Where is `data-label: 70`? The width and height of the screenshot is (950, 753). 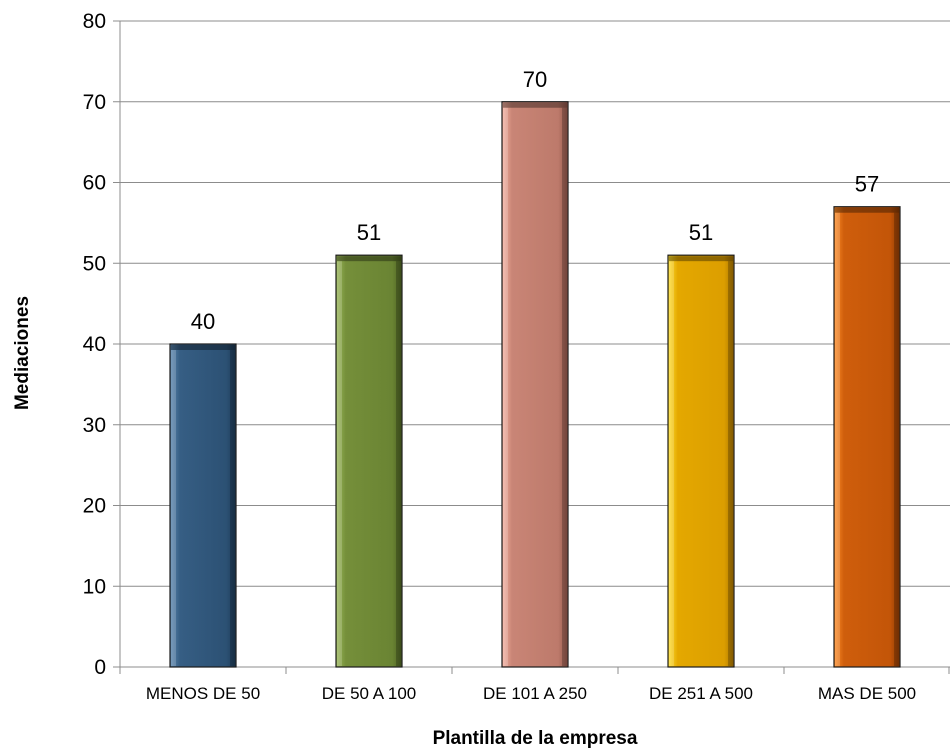
data-label: 70 is located at coordinates (535, 79).